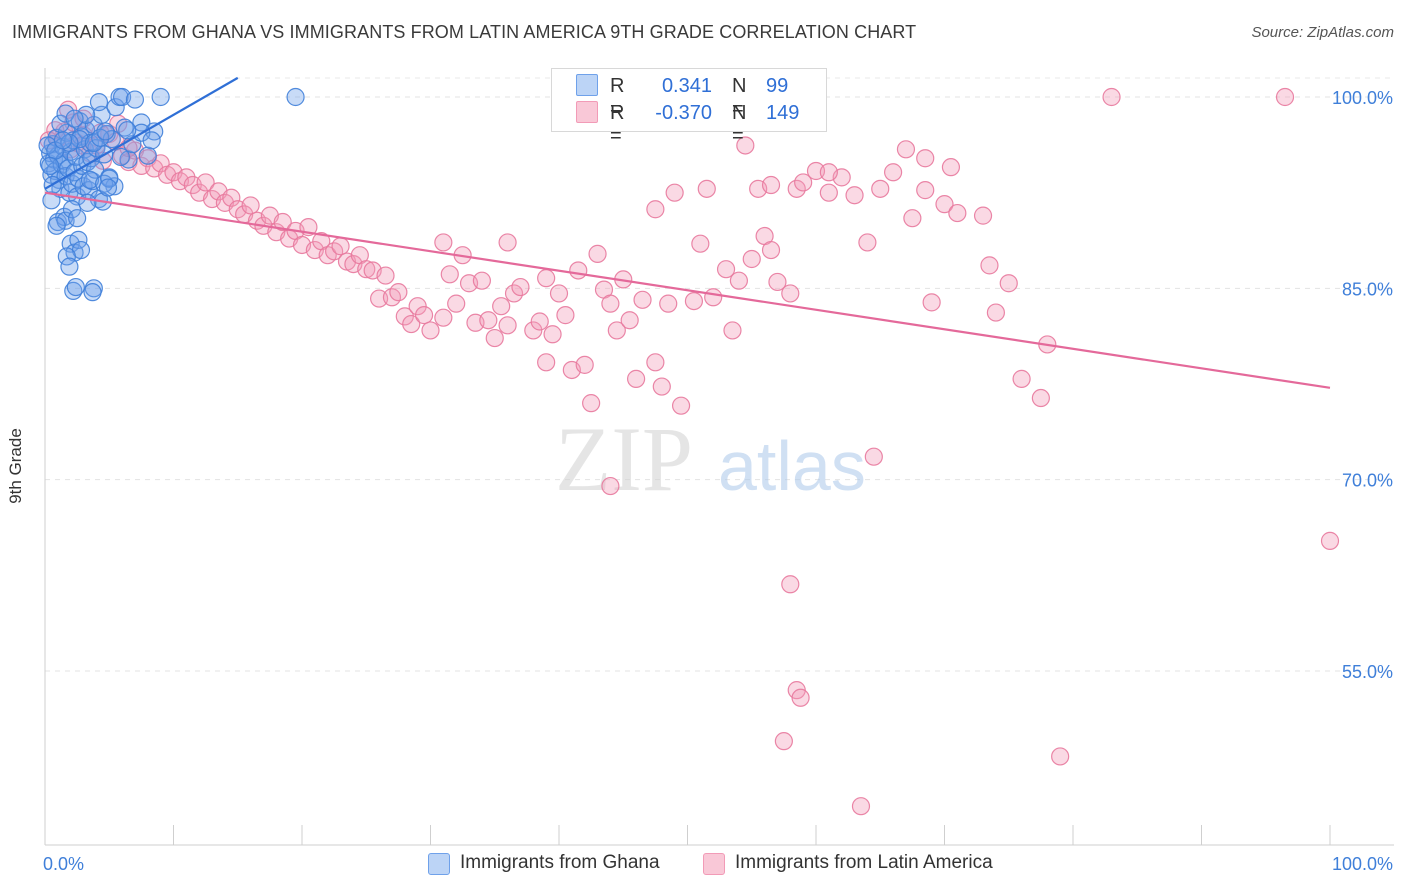 The image size is (1406, 892). I want to click on y-axis-label: 9th Grade, so click(15, 466).